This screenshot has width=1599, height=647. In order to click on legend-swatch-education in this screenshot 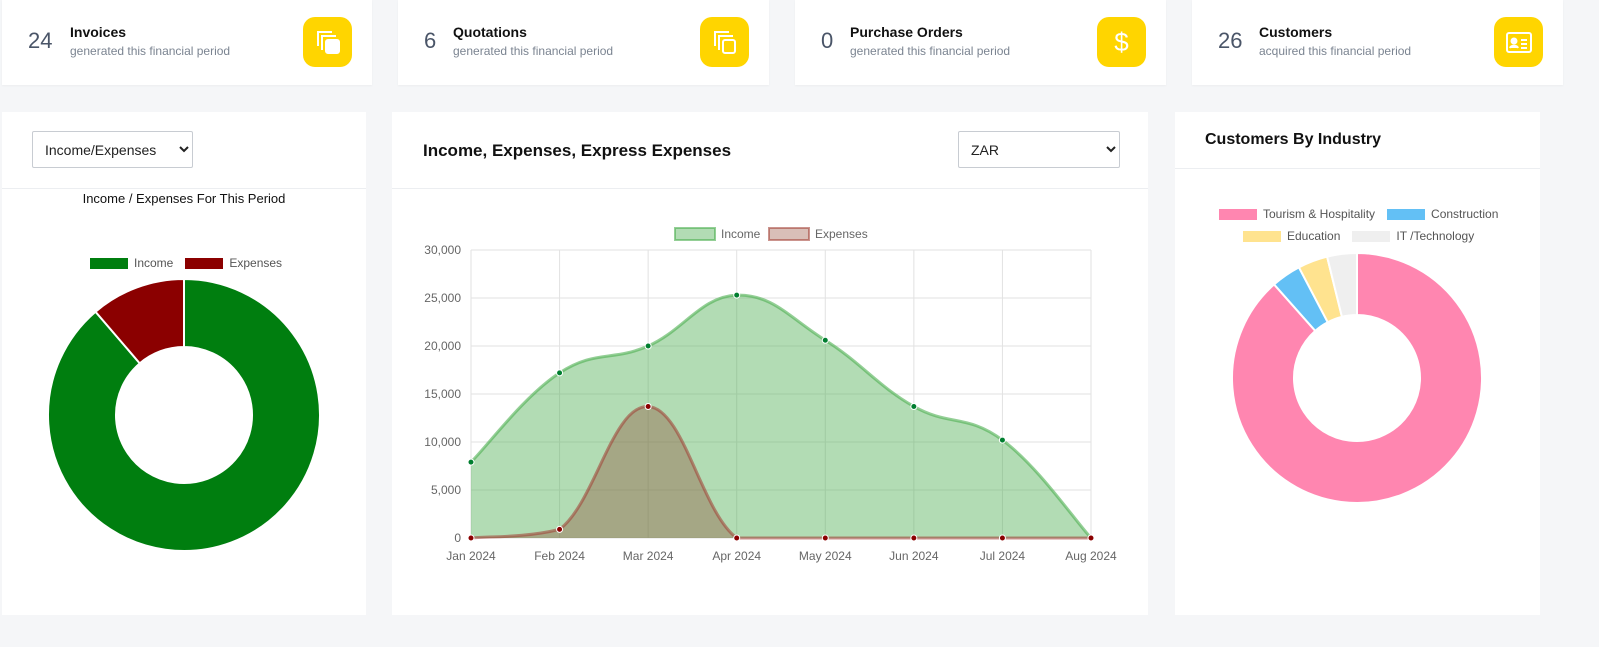, I will do `click(1262, 236)`.